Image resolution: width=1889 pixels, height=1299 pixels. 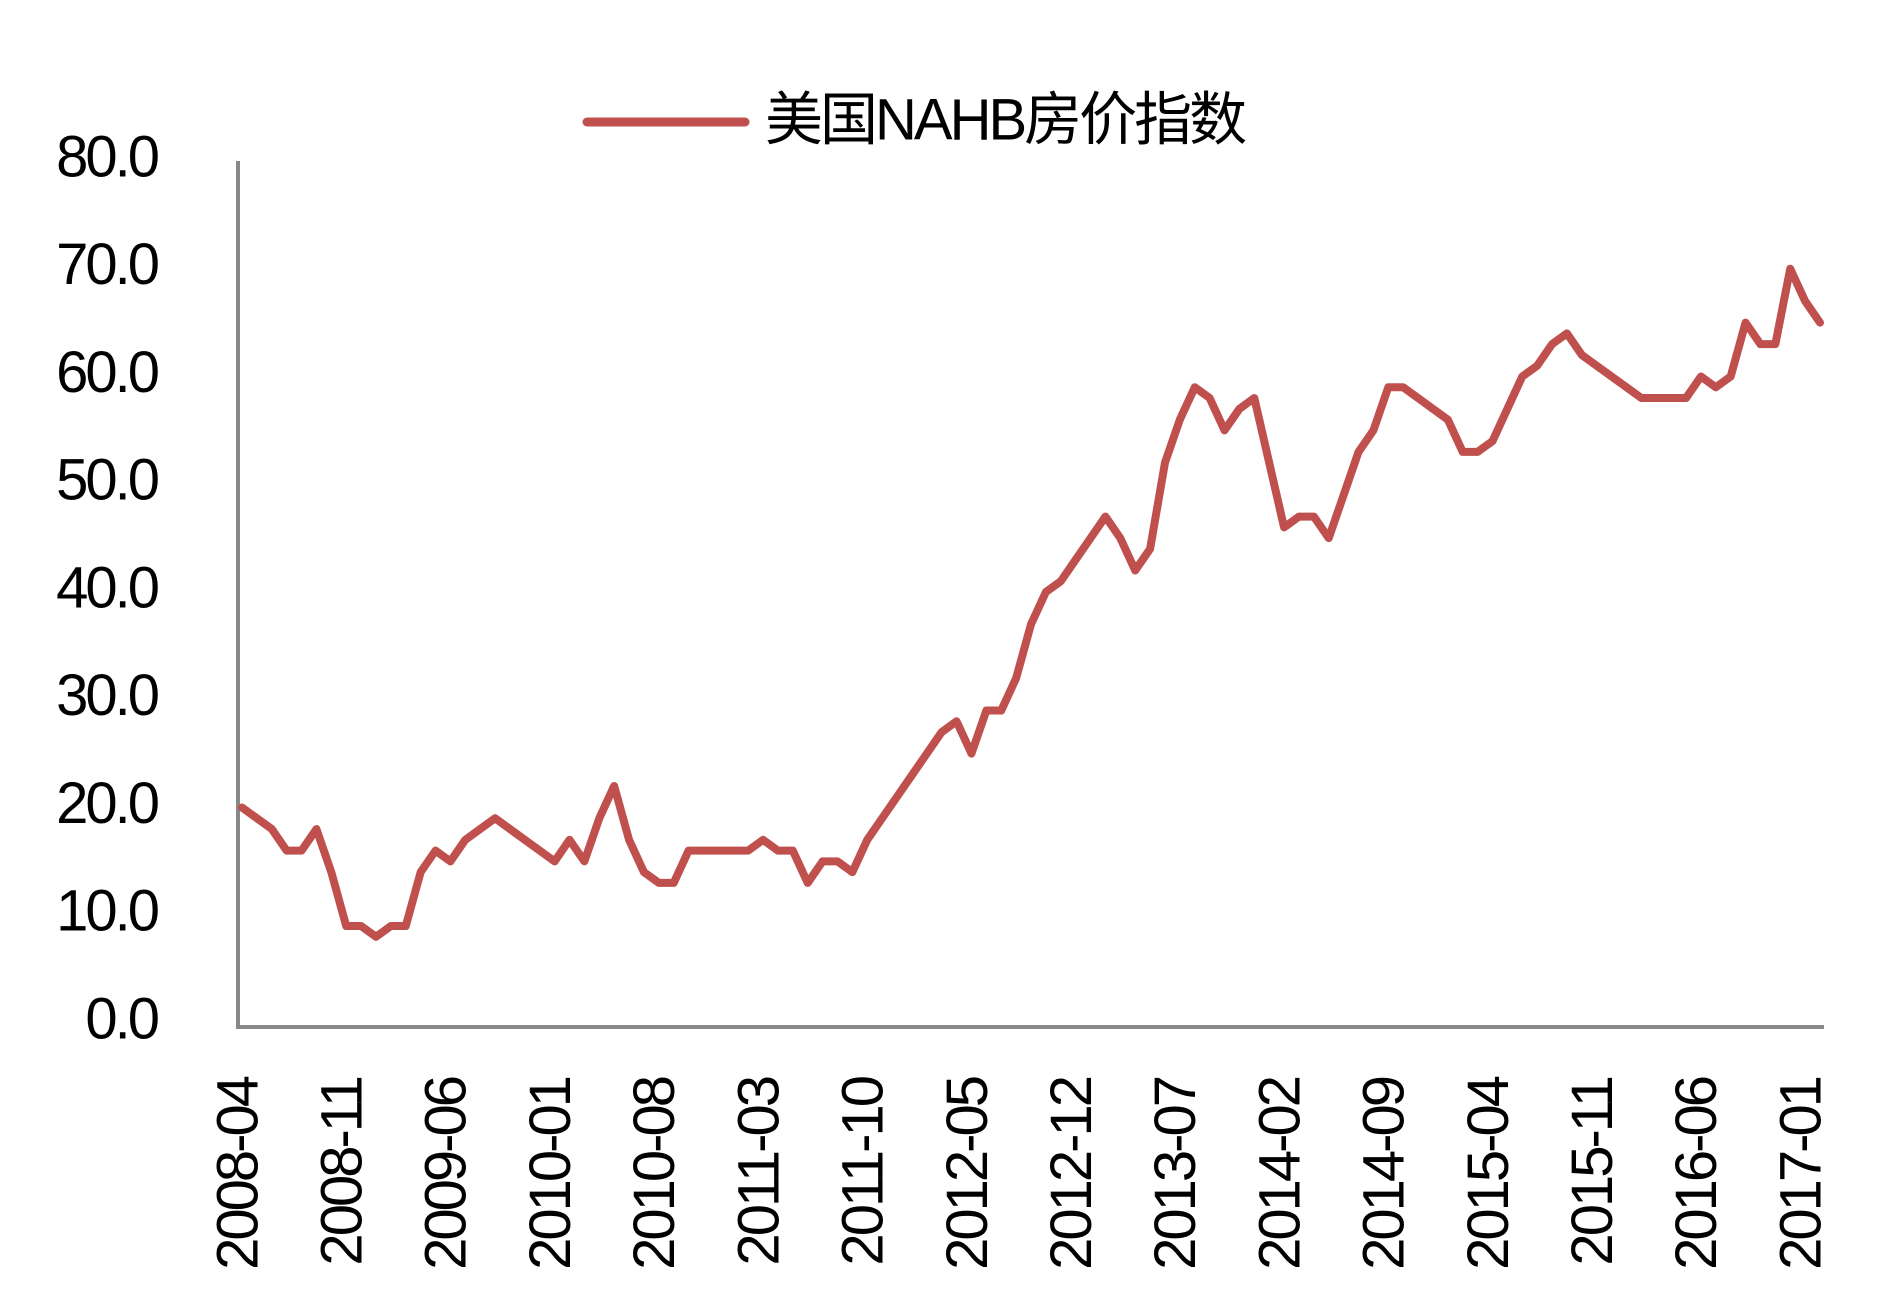 I want to click on y-tick-label: 10.0, so click(x=107, y=911).